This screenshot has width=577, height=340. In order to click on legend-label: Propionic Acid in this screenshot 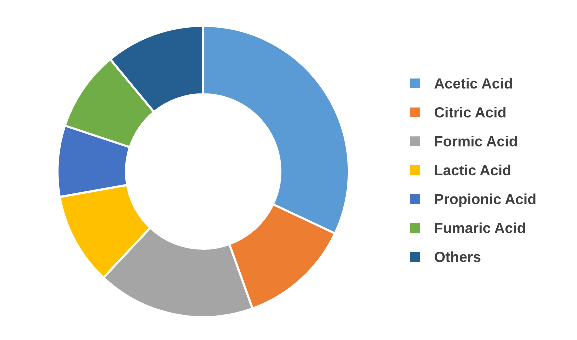, I will do `click(485, 201)`.